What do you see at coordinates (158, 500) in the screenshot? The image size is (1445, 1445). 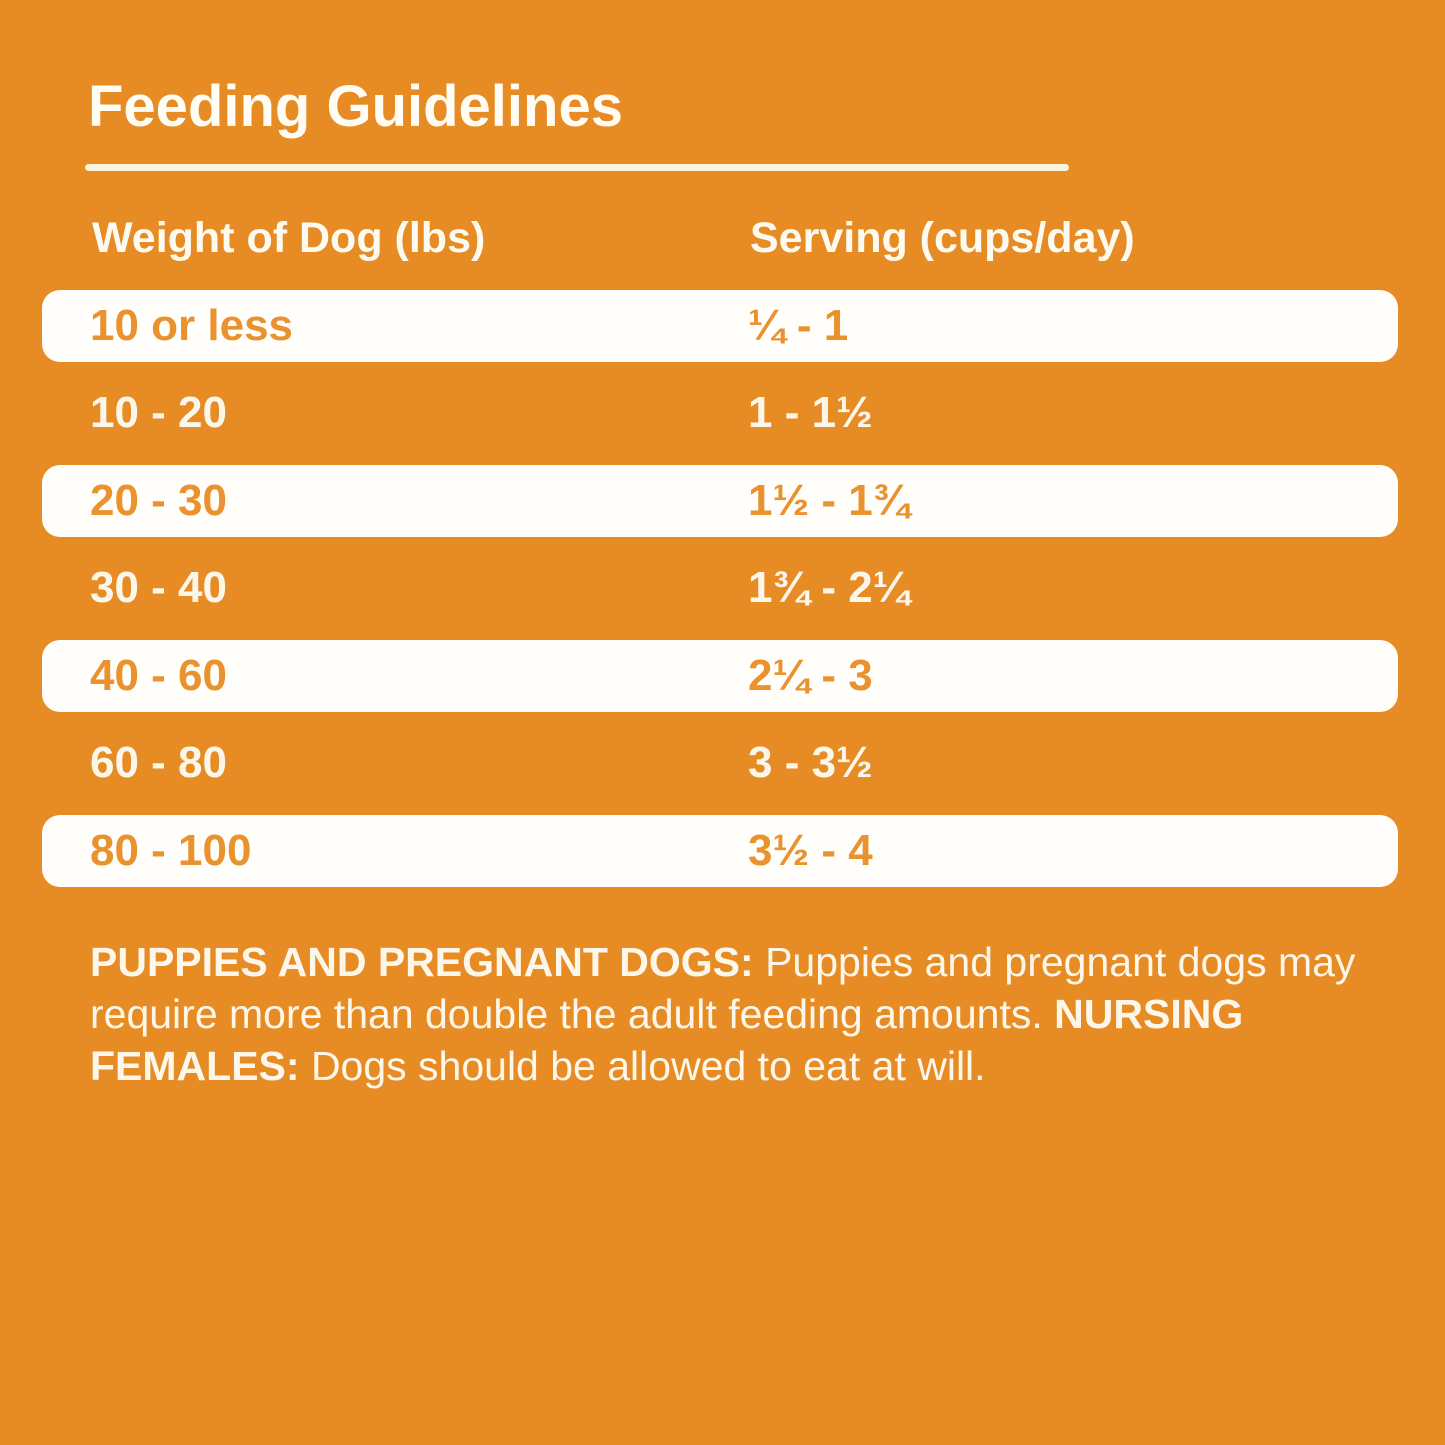 I see `weight-cell: 20 - 30` at bounding box center [158, 500].